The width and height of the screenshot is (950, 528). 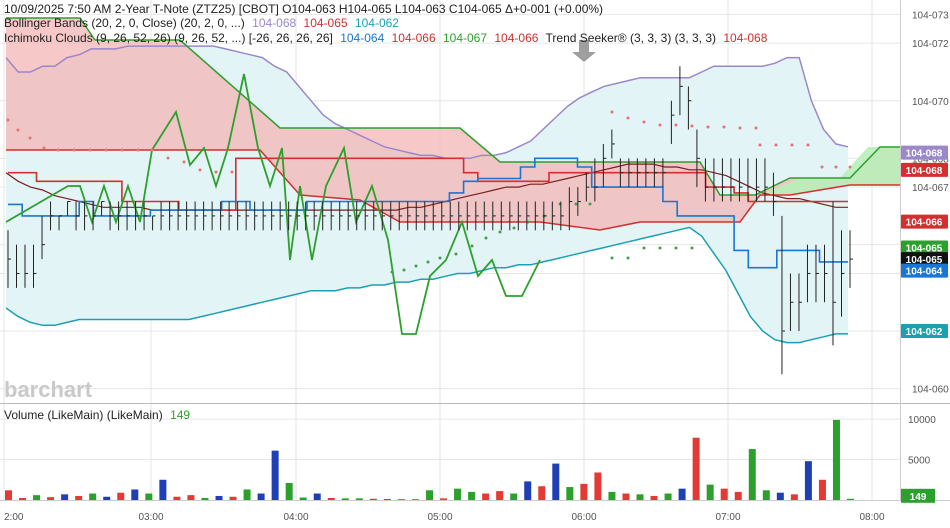 I want to click on volume-label: Volume (LikeMain) (LikeMain), so click(x=83, y=415).